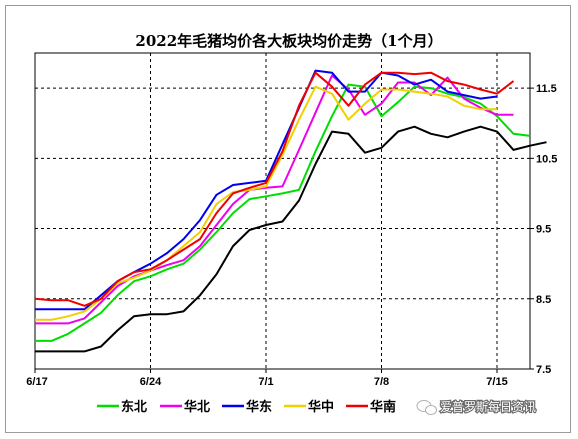 This screenshot has width=578, height=439. What do you see at coordinates (426, 407) in the screenshot?
I see `speech-bubble-icon` at bounding box center [426, 407].